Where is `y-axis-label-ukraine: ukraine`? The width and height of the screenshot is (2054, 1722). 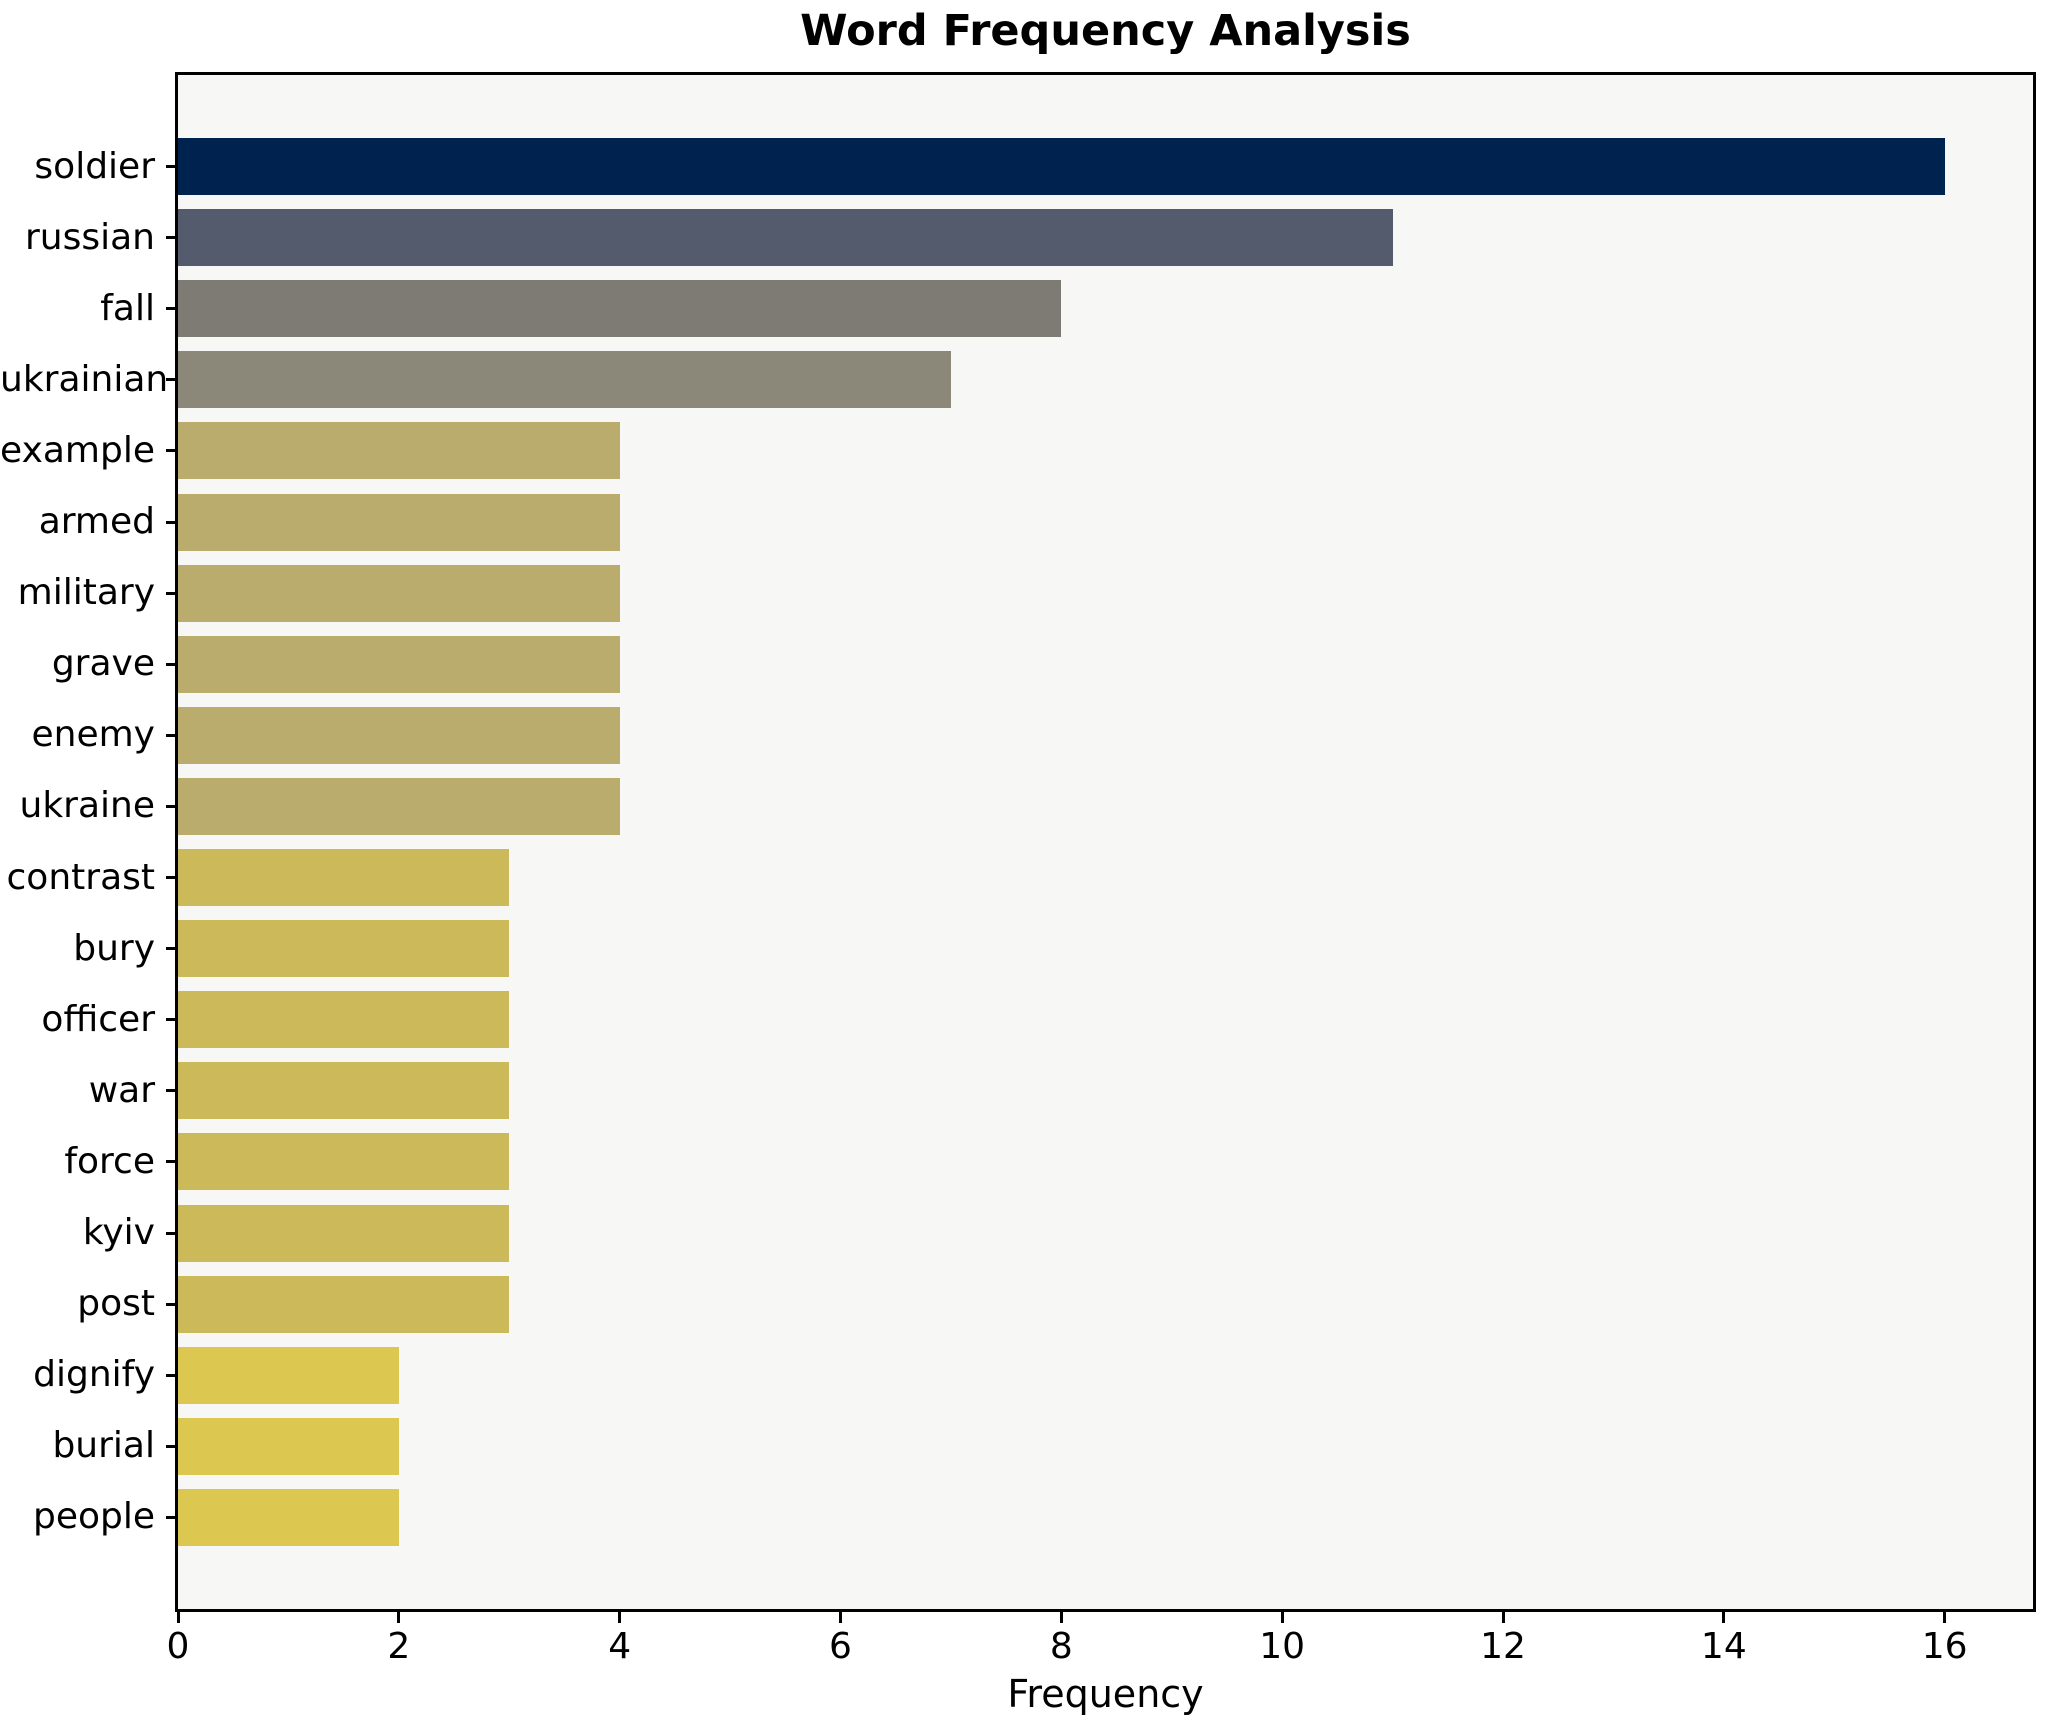 y-axis-label-ukraine: ukraine is located at coordinates (87, 806).